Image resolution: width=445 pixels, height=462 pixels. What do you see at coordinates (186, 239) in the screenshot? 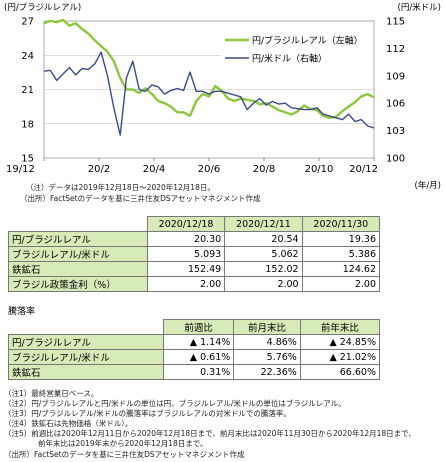
I see `table-cell: 20.30` at bounding box center [186, 239].